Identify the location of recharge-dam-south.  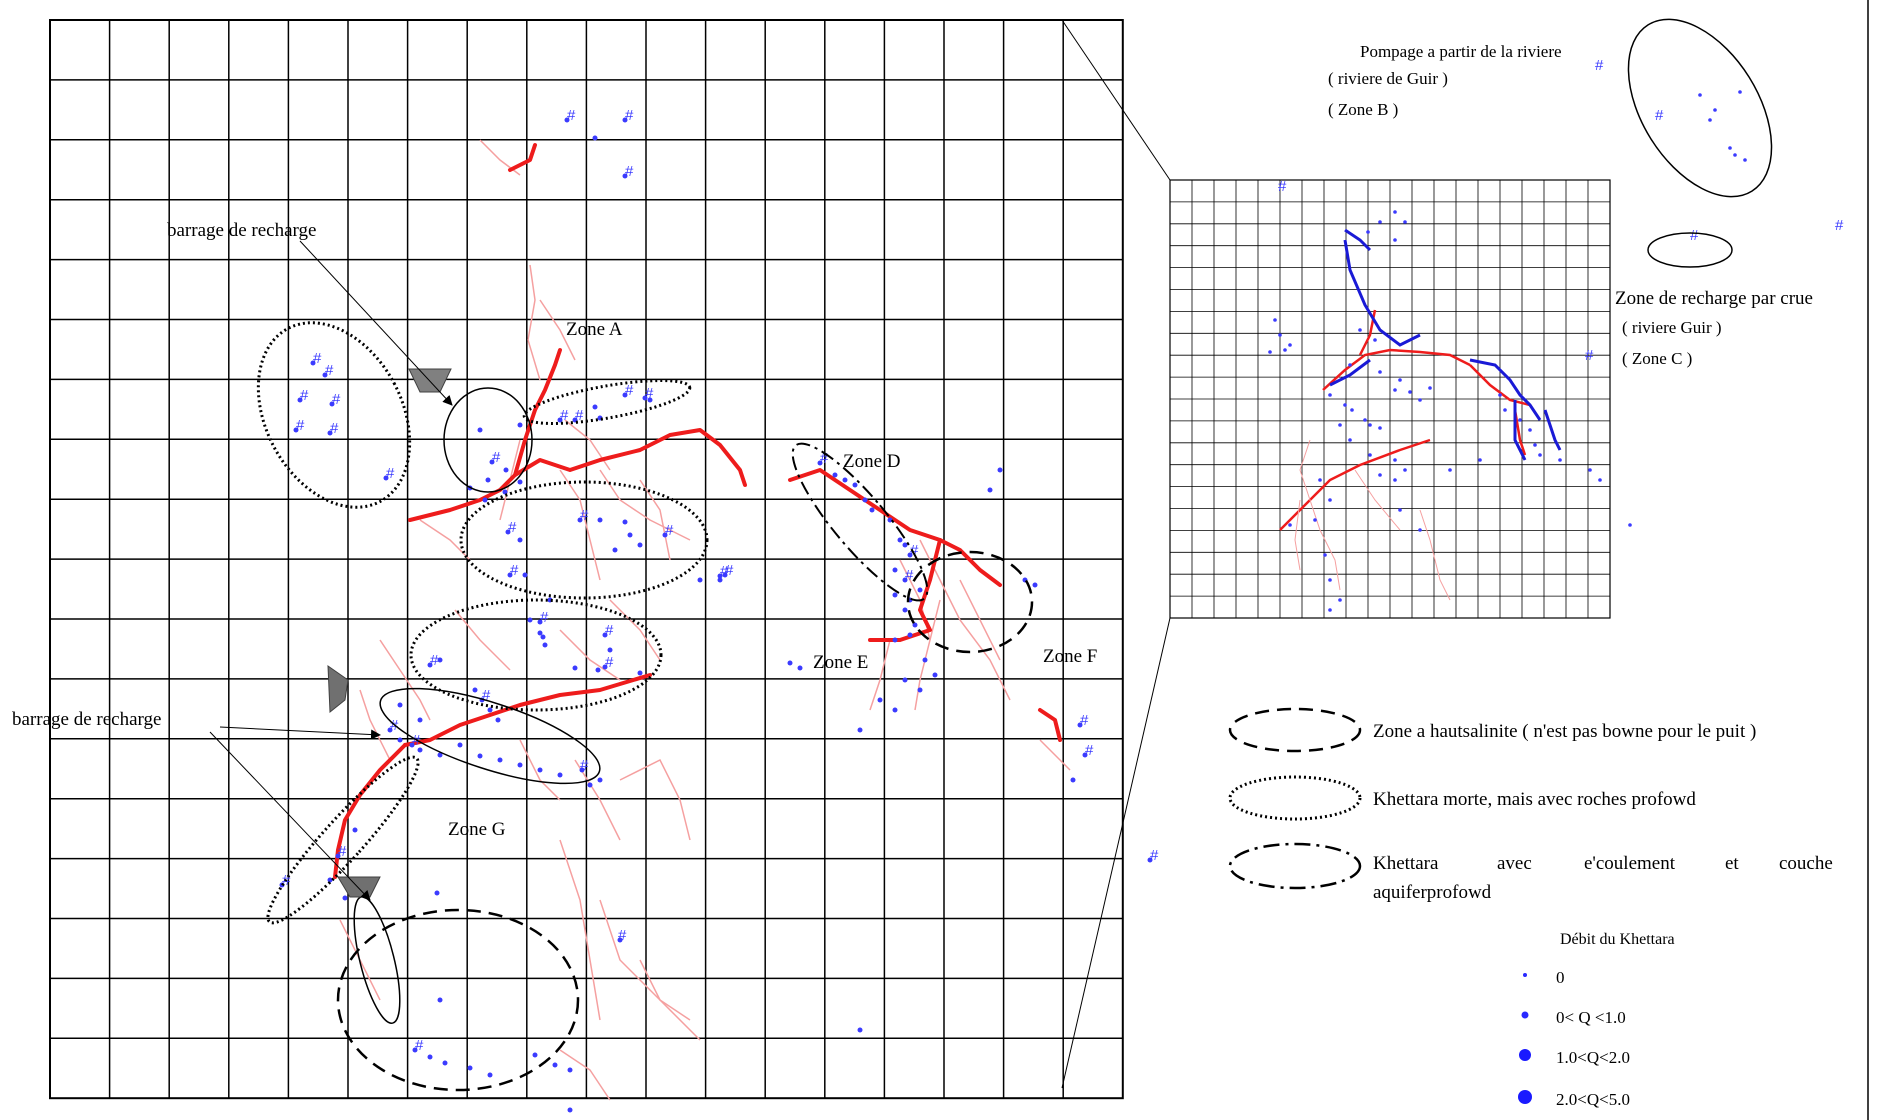
(359, 887).